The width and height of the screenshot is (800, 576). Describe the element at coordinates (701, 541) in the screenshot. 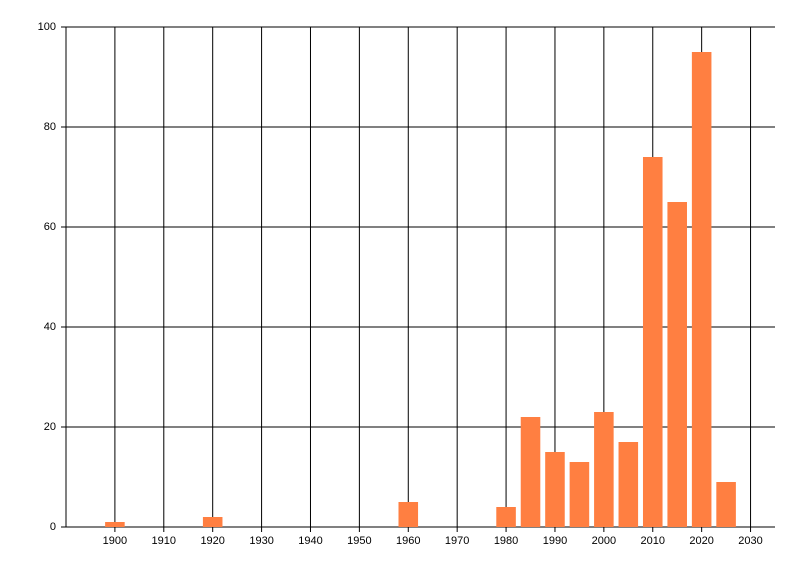

I see `x-tick-label: 2020` at that location.